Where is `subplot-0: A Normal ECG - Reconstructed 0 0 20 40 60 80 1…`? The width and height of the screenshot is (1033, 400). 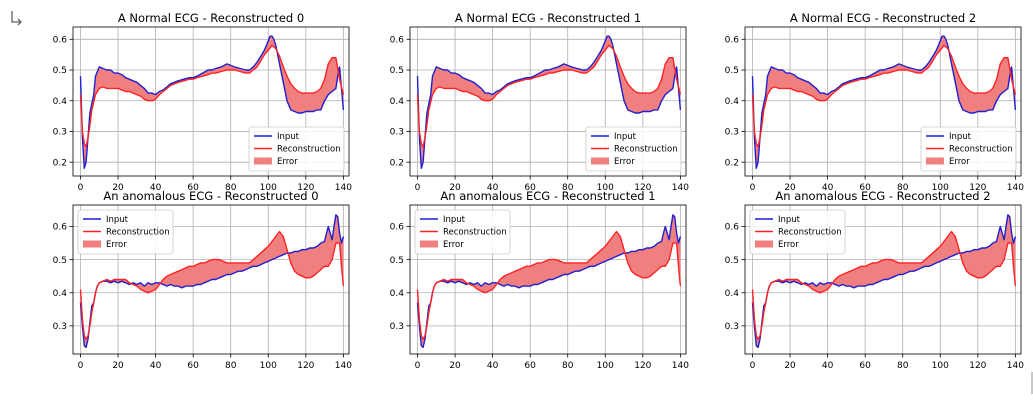
subplot-0: A Normal ECG - Reconstructed 0 0 20 40 60 80 1… is located at coordinates (203, 102).